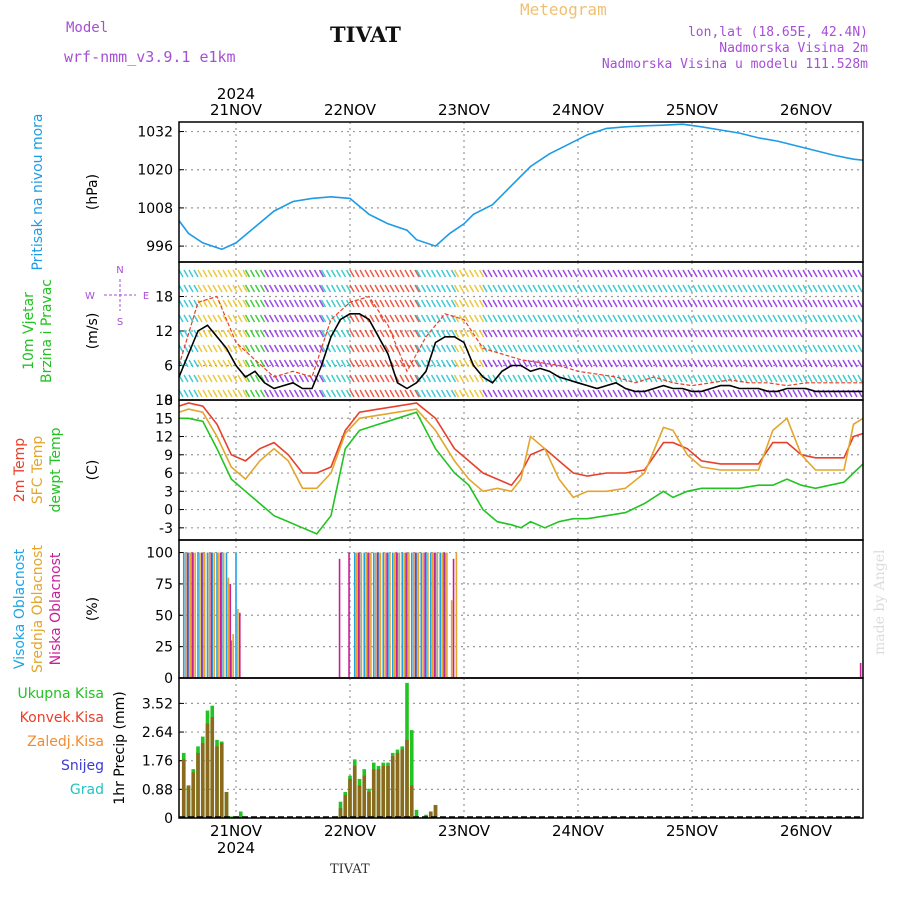  What do you see at coordinates (168, 819) in the screenshot?
I see `precip-ytick-label: 0` at bounding box center [168, 819].